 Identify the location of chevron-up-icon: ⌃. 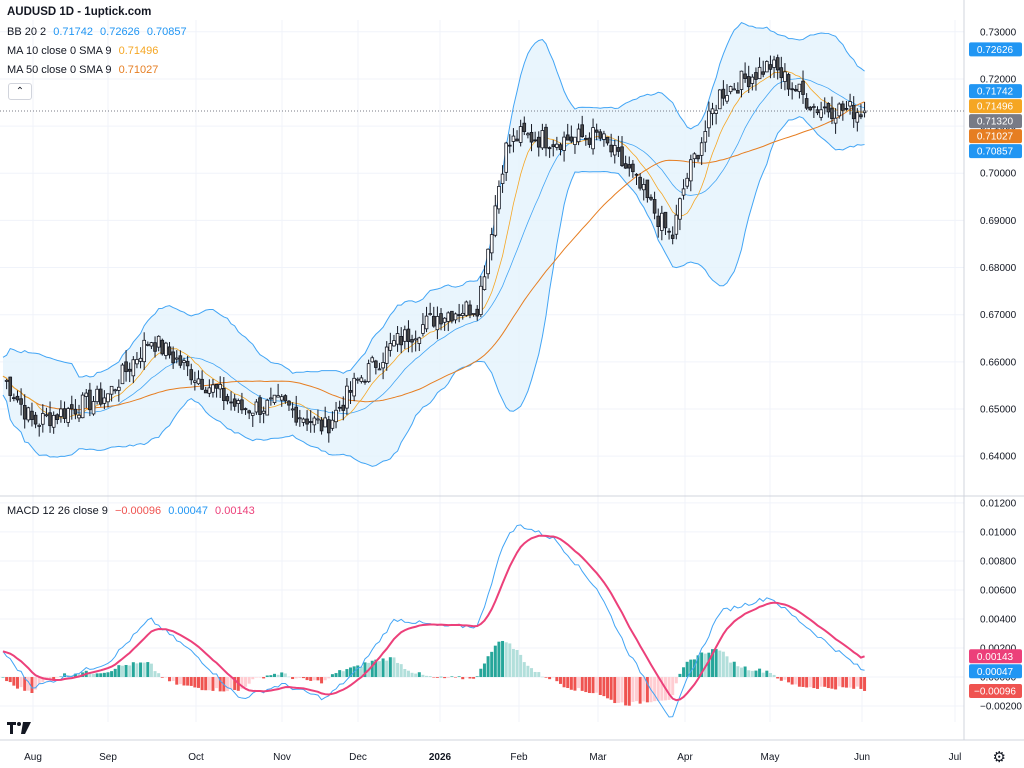
(20, 91).